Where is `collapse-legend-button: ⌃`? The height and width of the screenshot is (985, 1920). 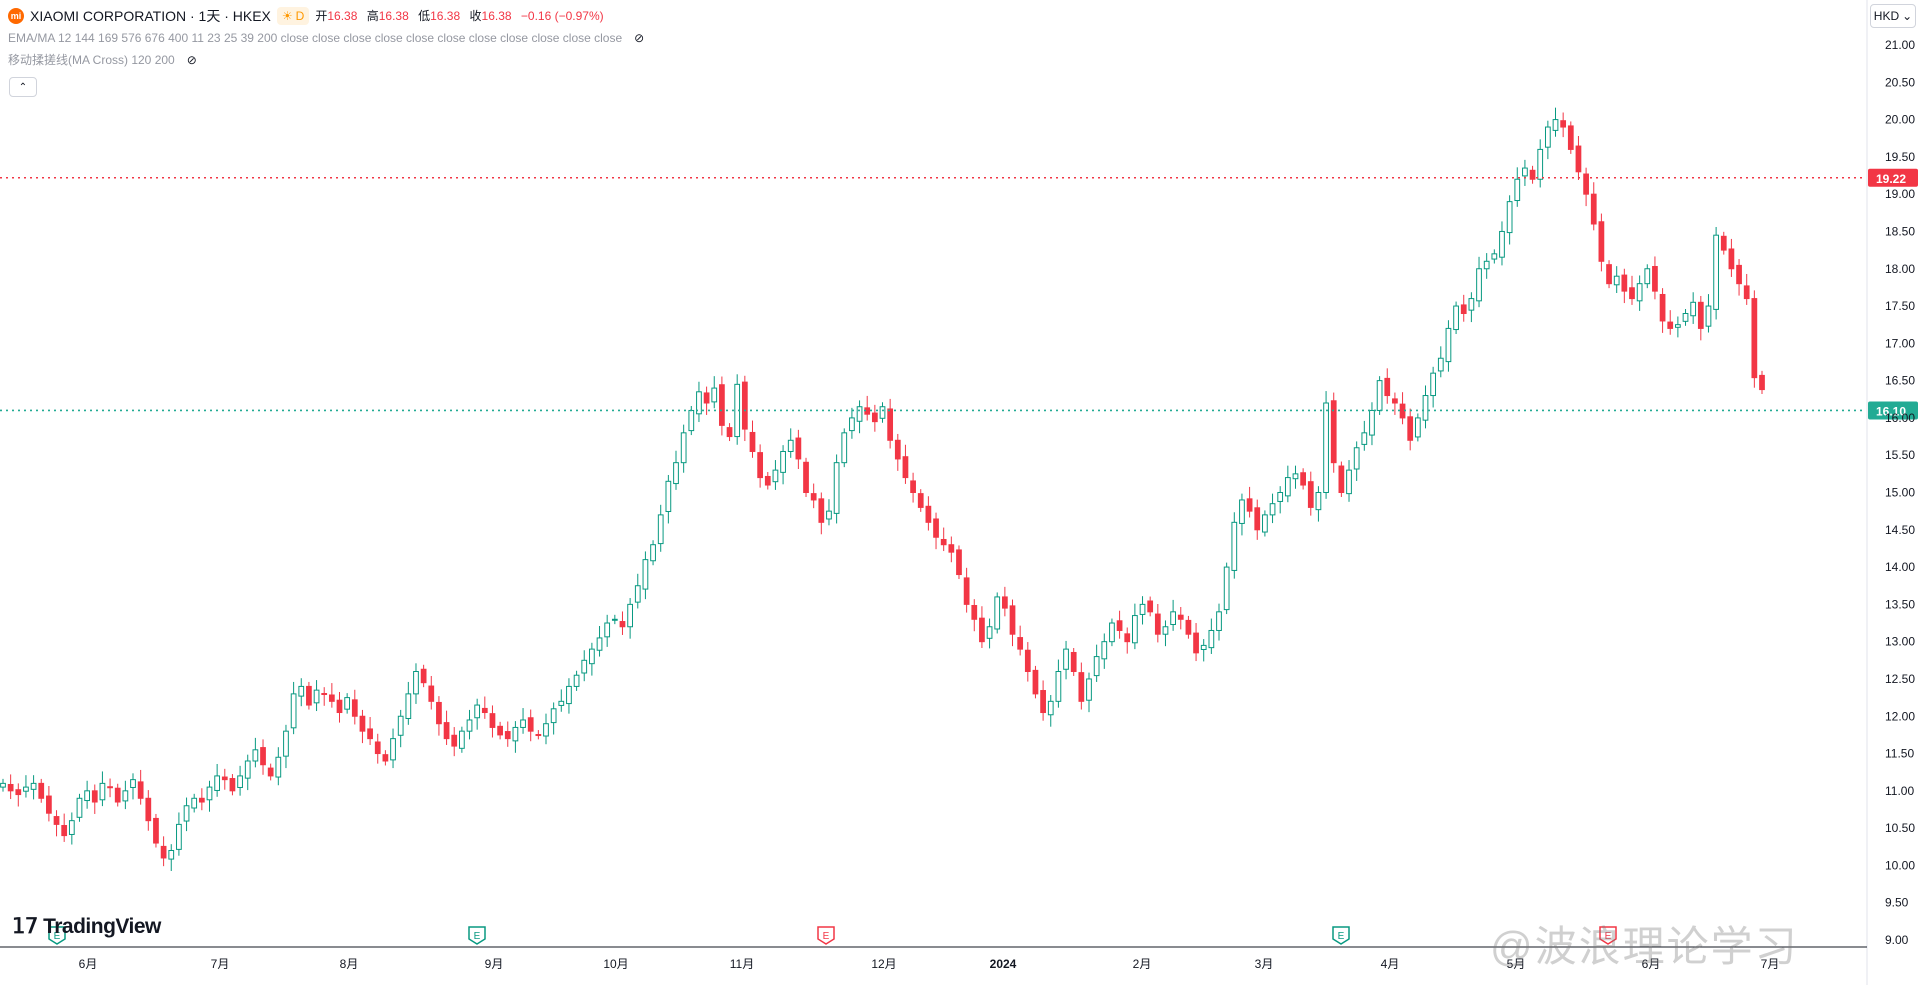
collapse-legend-button: ⌃ is located at coordinates (23, 87).